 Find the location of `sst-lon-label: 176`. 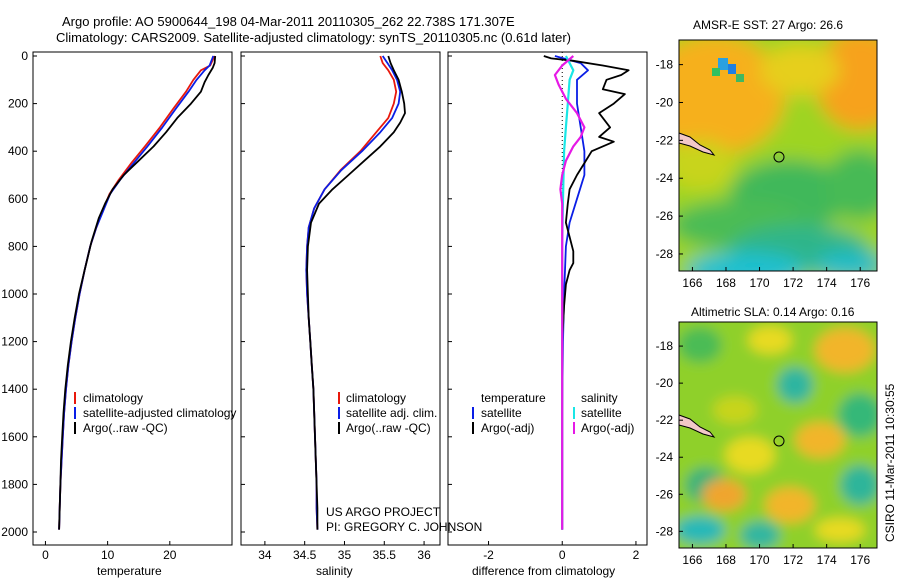

sst-lon-label: 176 is located at coordinates (860, 283).